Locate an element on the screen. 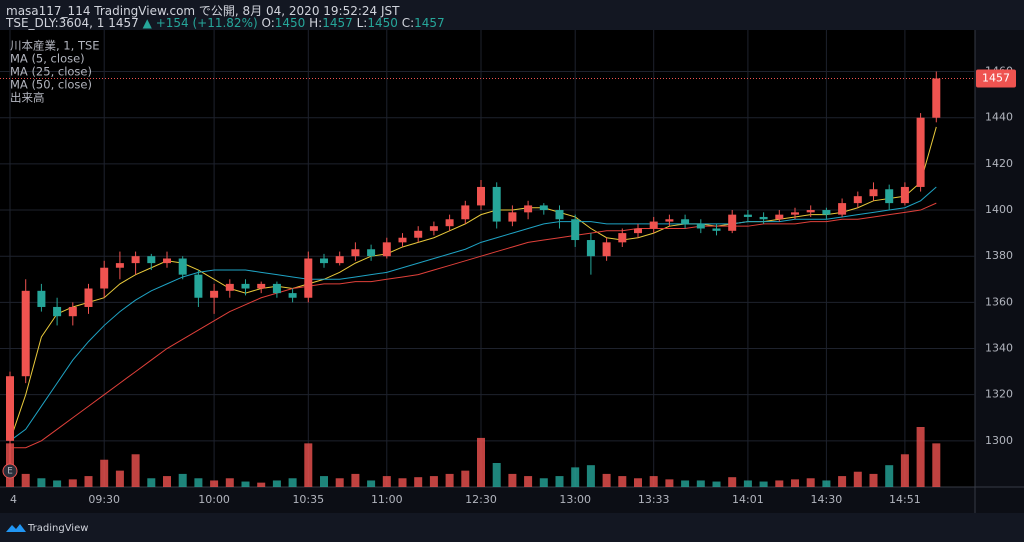 The height and width of the screenshot is (542, 1024). x-tick-label: 14:30 is located at coordinates (827, 499).